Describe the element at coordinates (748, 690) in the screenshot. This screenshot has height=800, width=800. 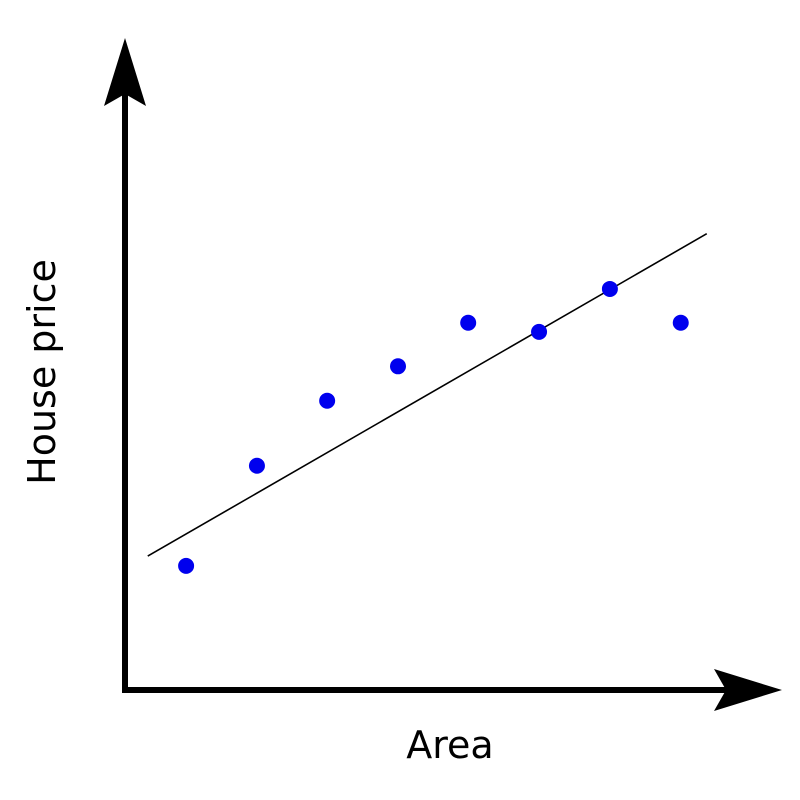
I see `x-axis-arrow` at that location.